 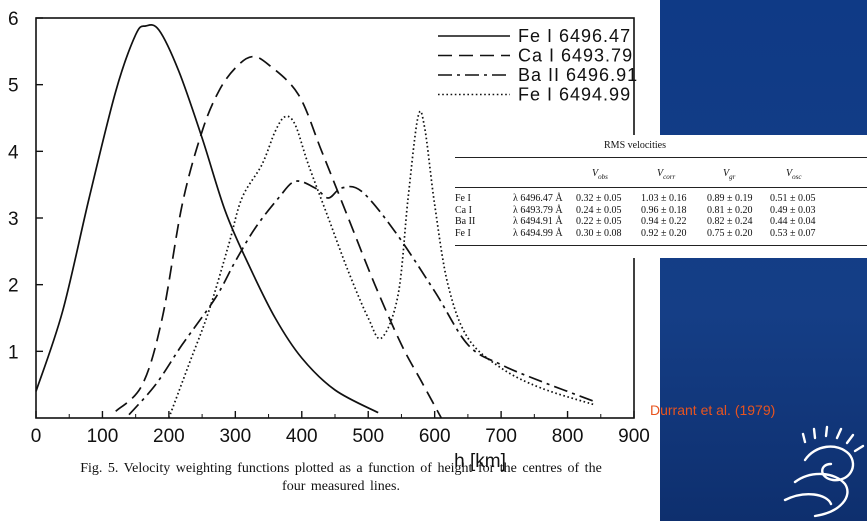 What do you see at coordinates (368, 436) in the screenshot?
I see `x-tick-label: 500` at bounding box center [368, 436].